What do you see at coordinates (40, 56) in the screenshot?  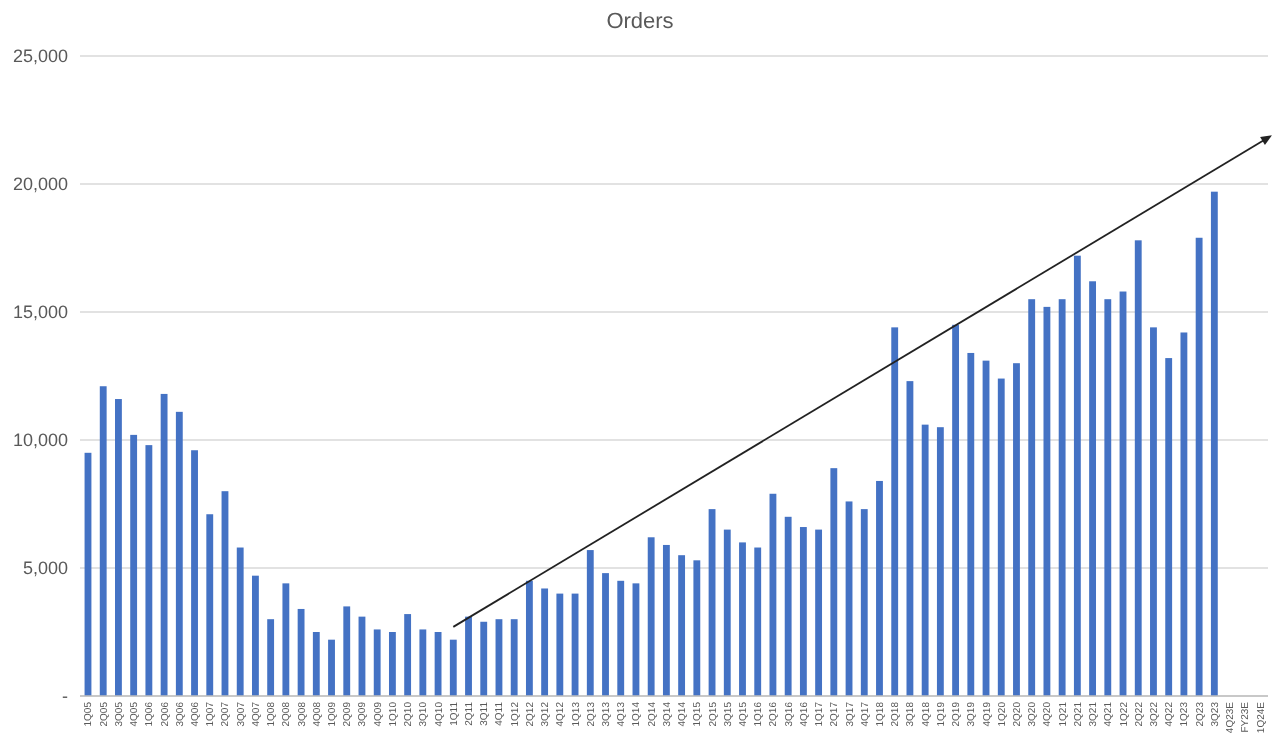 I see `y-tick-label: 25,000` at bounding box center [40, 56].